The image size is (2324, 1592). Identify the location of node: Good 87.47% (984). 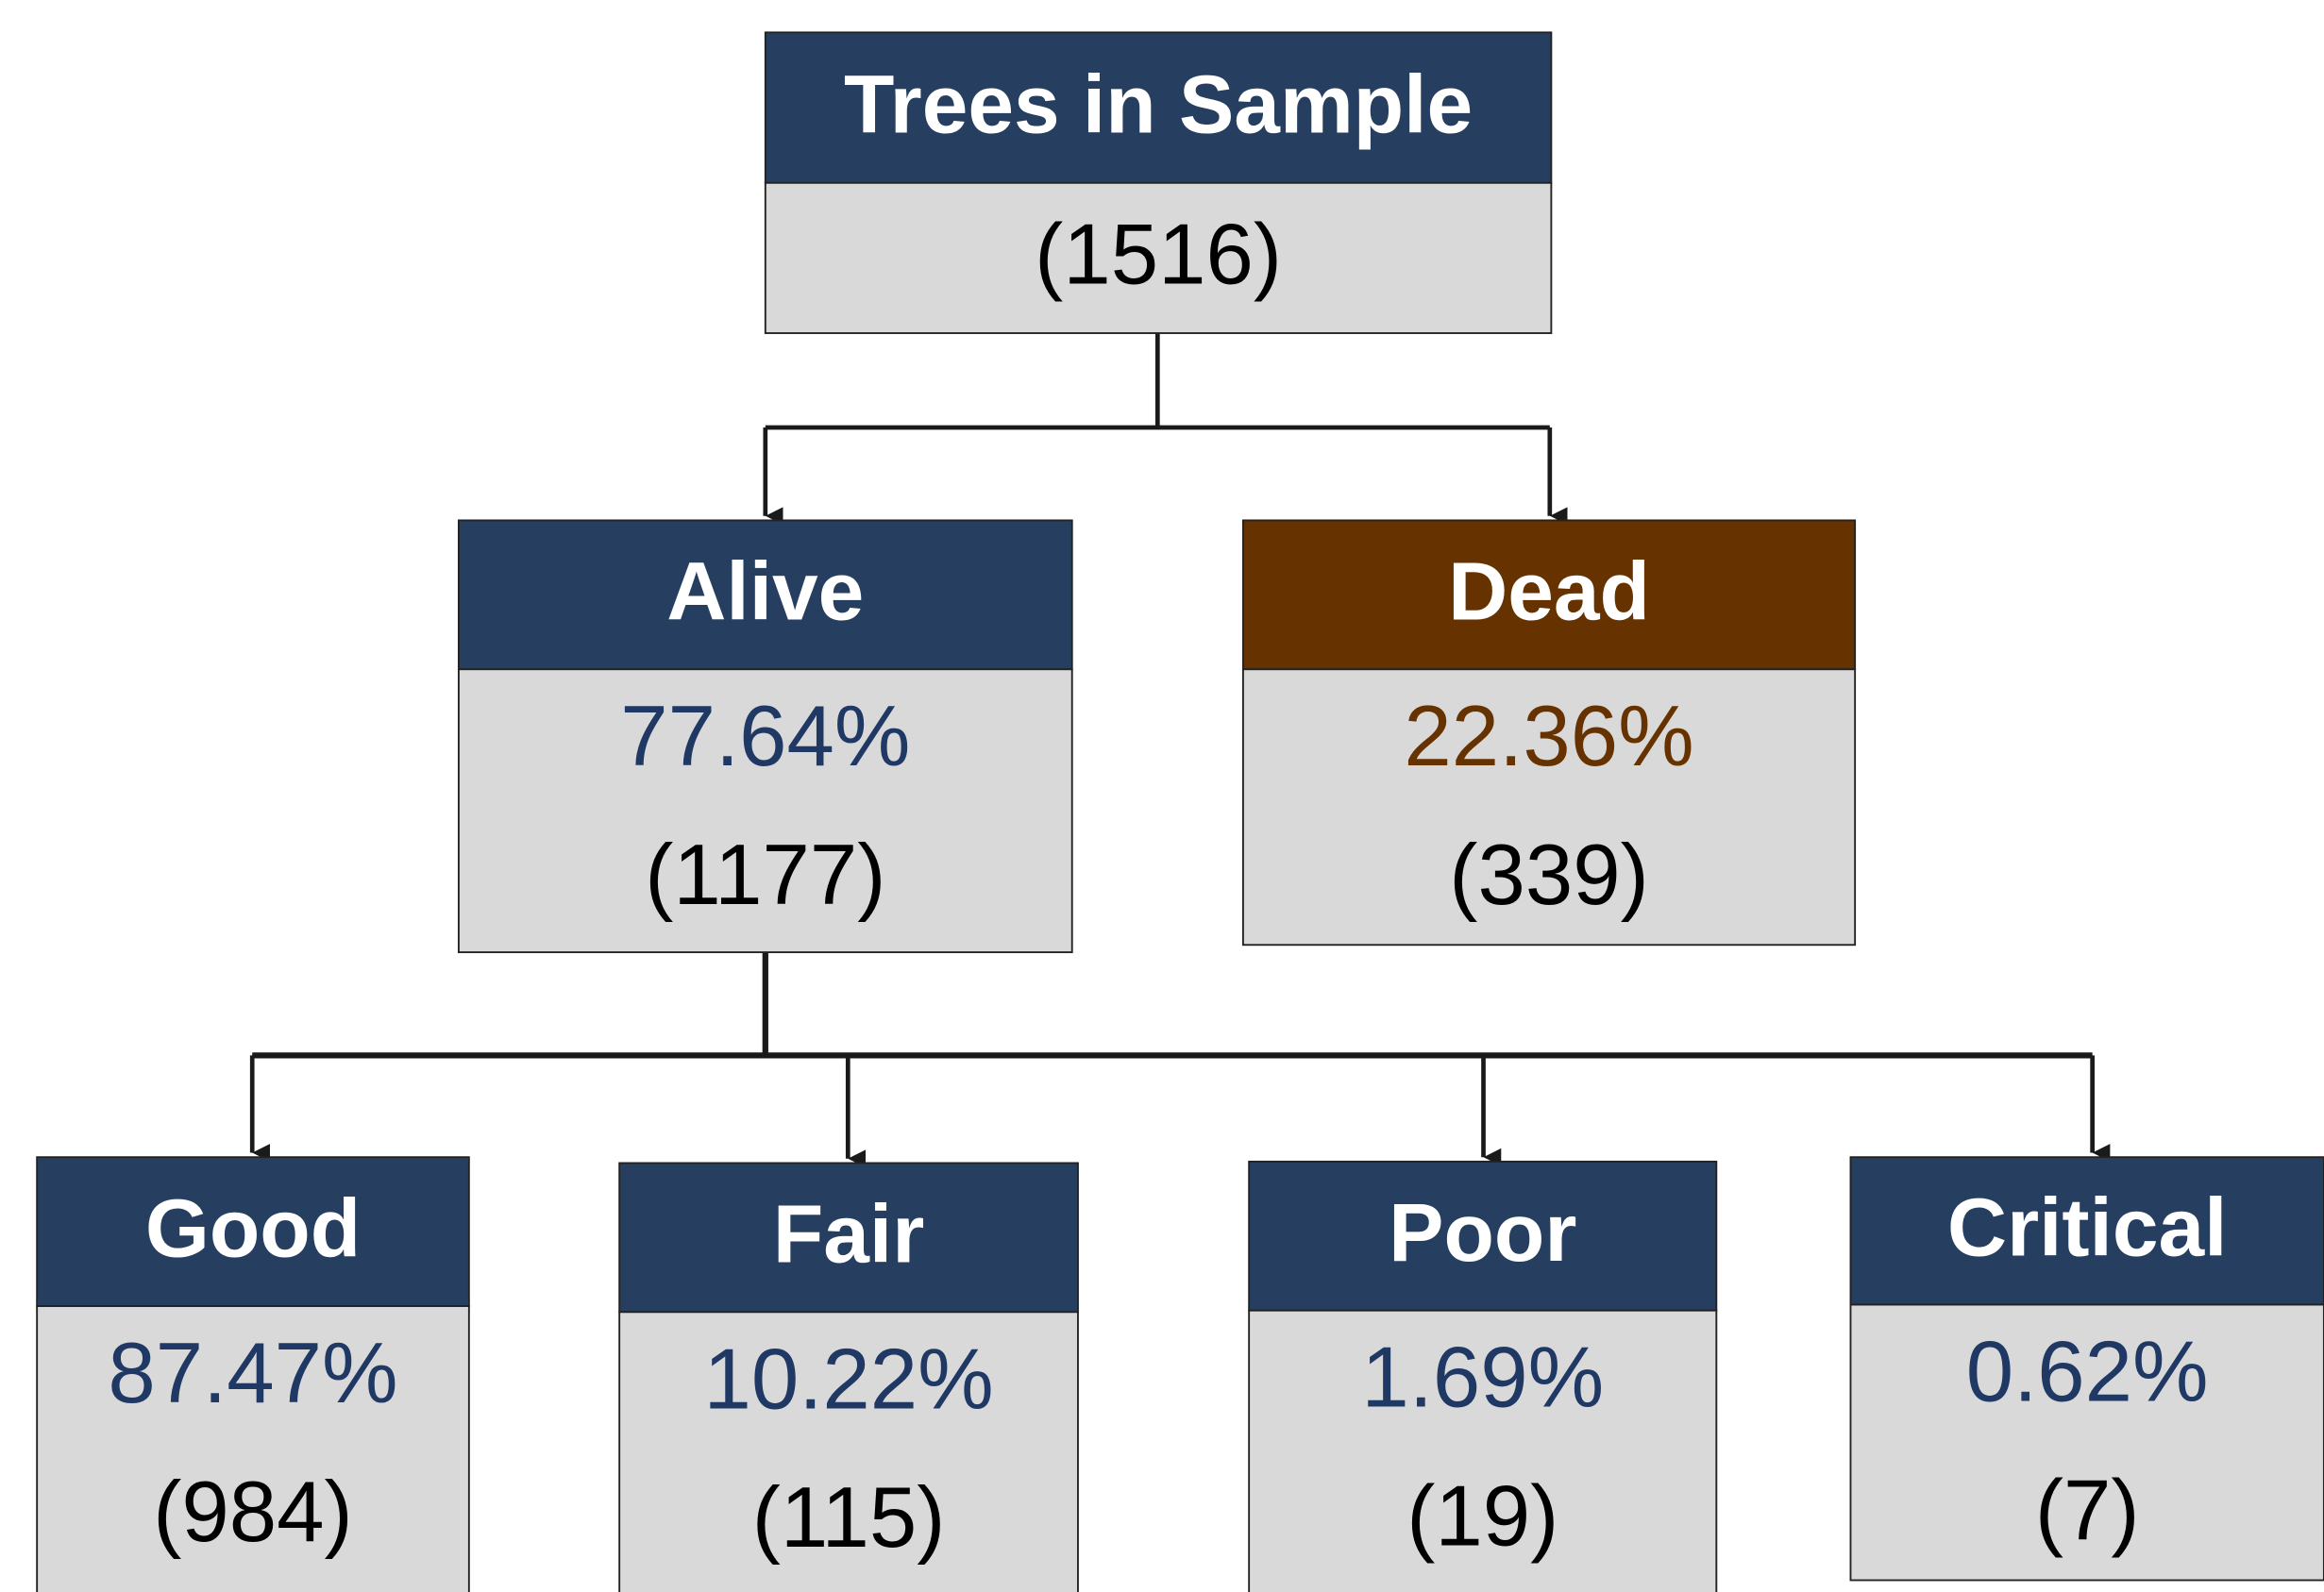
(253, 1374).